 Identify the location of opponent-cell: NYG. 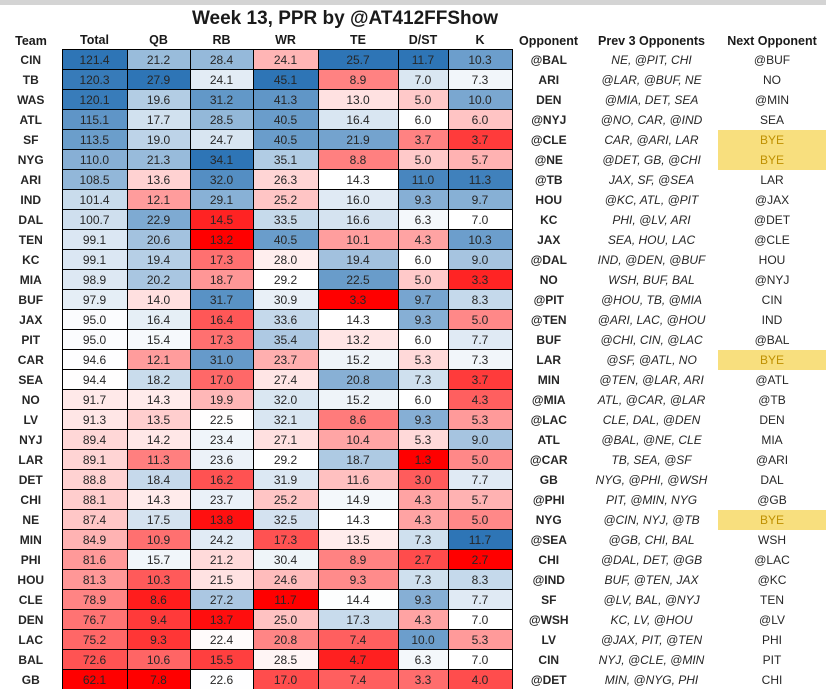
(548, 519).